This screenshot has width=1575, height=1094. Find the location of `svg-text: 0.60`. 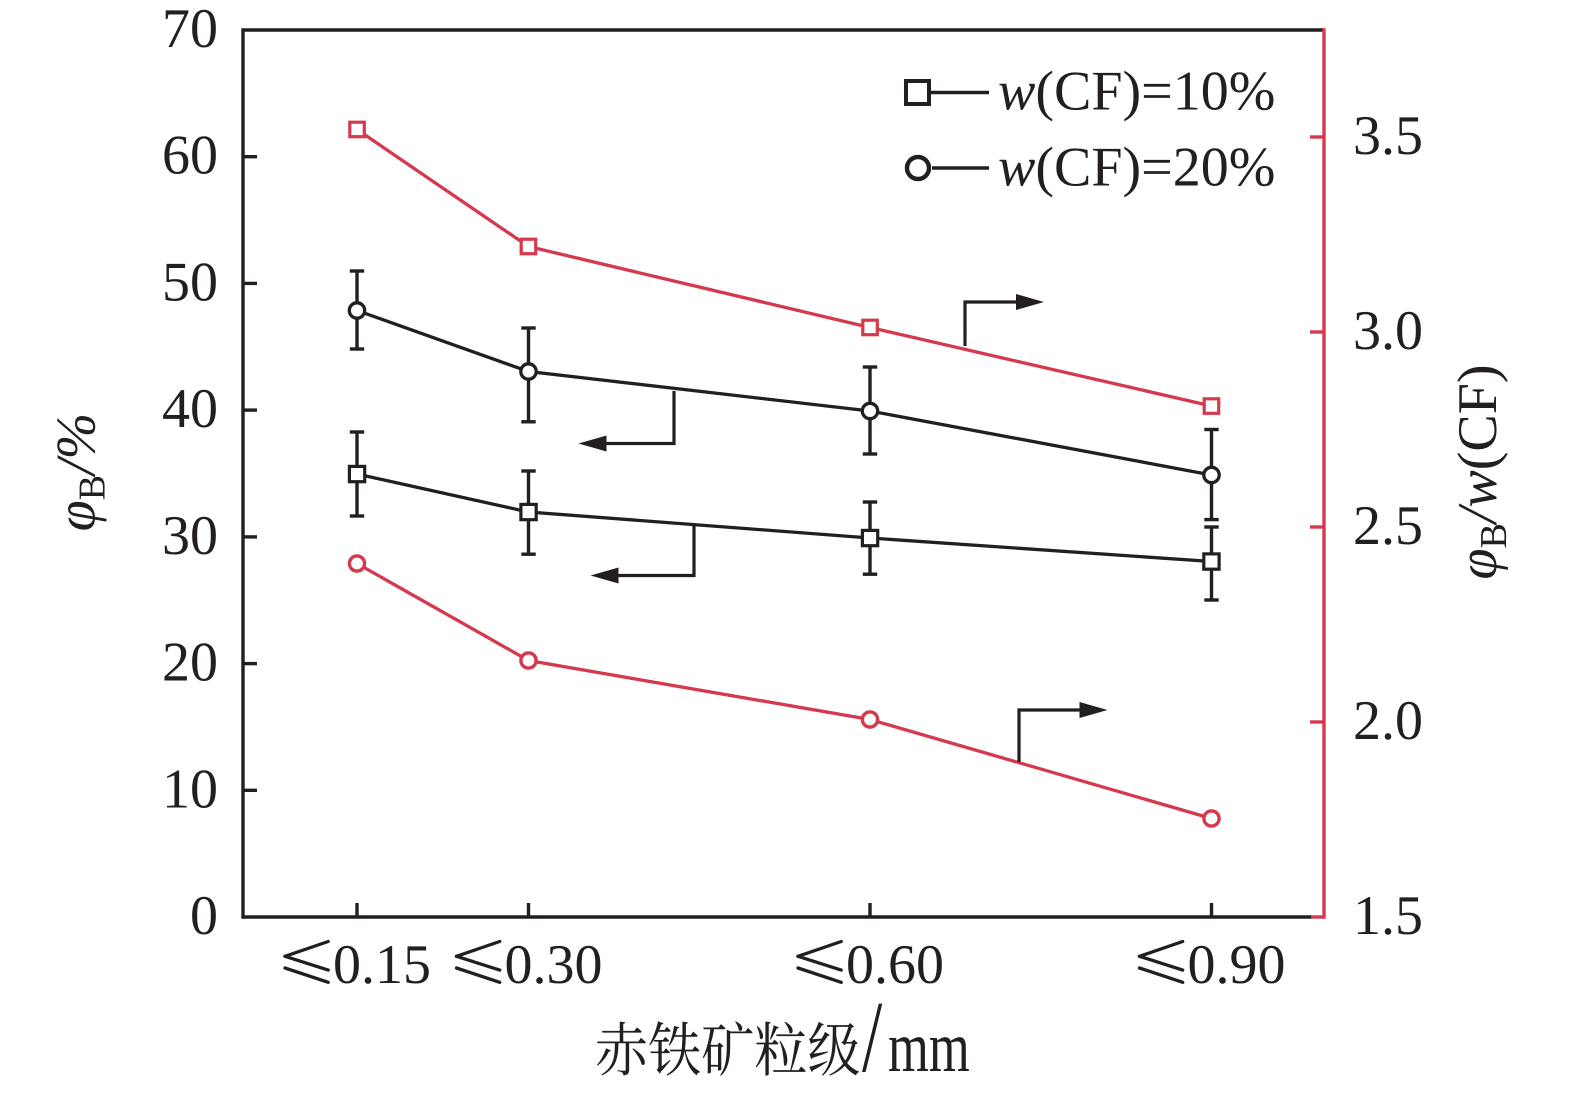

svg-text: 0.60 is located at coordinates (895, 965).